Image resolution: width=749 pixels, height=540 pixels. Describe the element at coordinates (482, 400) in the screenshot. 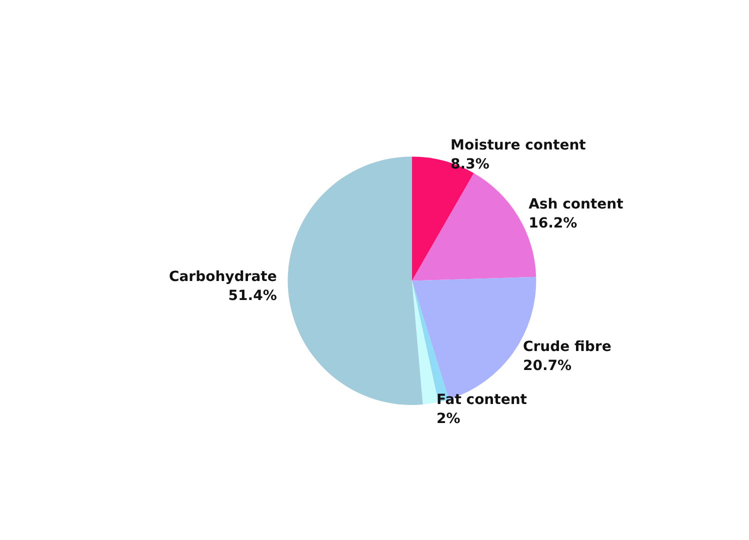

I see `slice-label: Fat content` at that location.